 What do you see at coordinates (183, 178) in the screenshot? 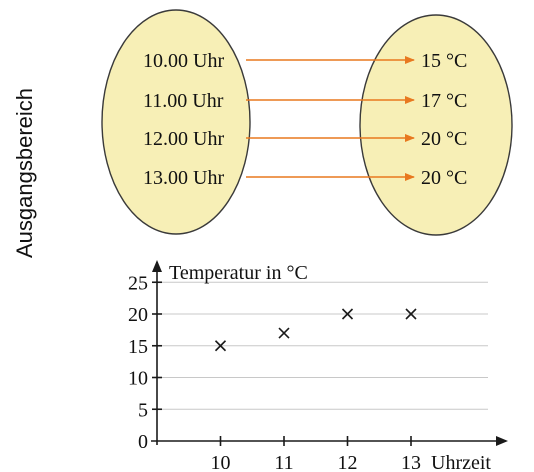
I see `domain-label: 13.00 Uhr` at bounding box center [183, 178].